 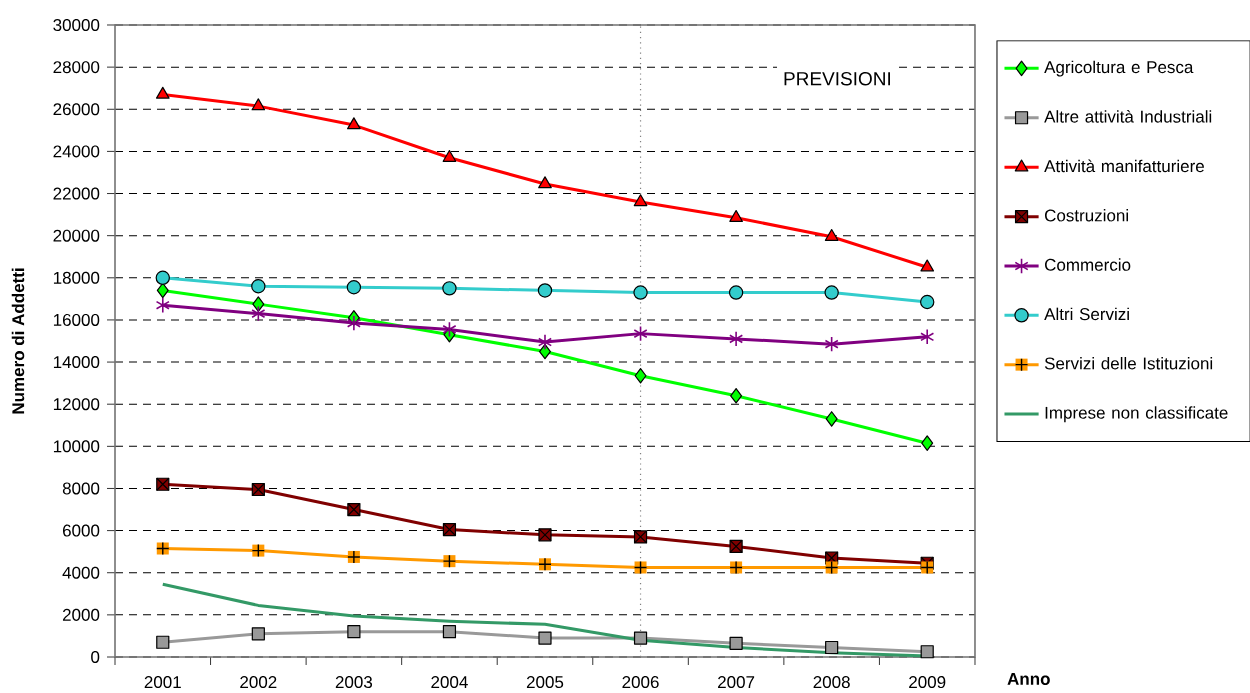 I want to click on x-tick-label: 2008, so click(x=831, y=682).